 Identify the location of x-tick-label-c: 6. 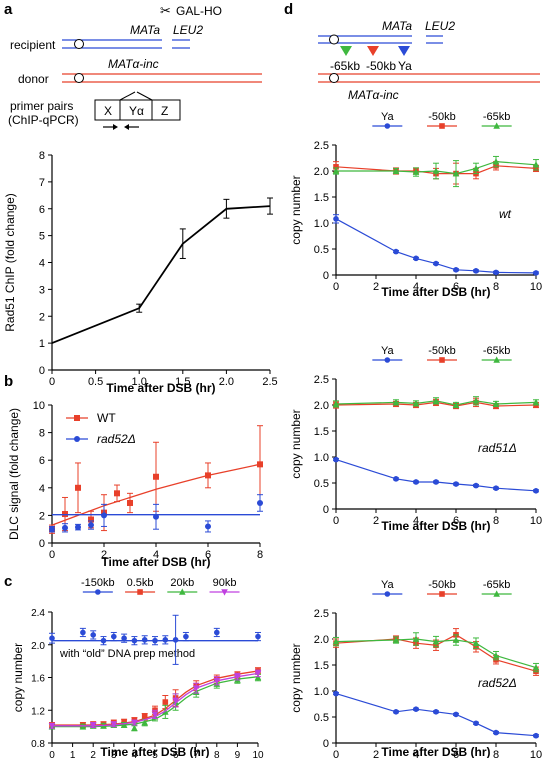
(176, 754).